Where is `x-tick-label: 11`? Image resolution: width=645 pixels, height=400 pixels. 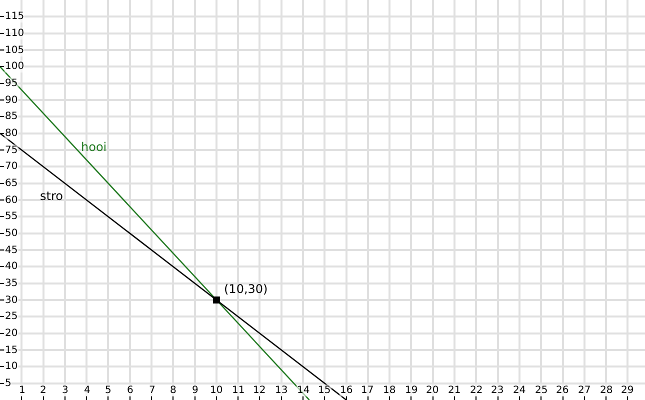
x-tick-label: 11 is located at coordinates (238, 390).